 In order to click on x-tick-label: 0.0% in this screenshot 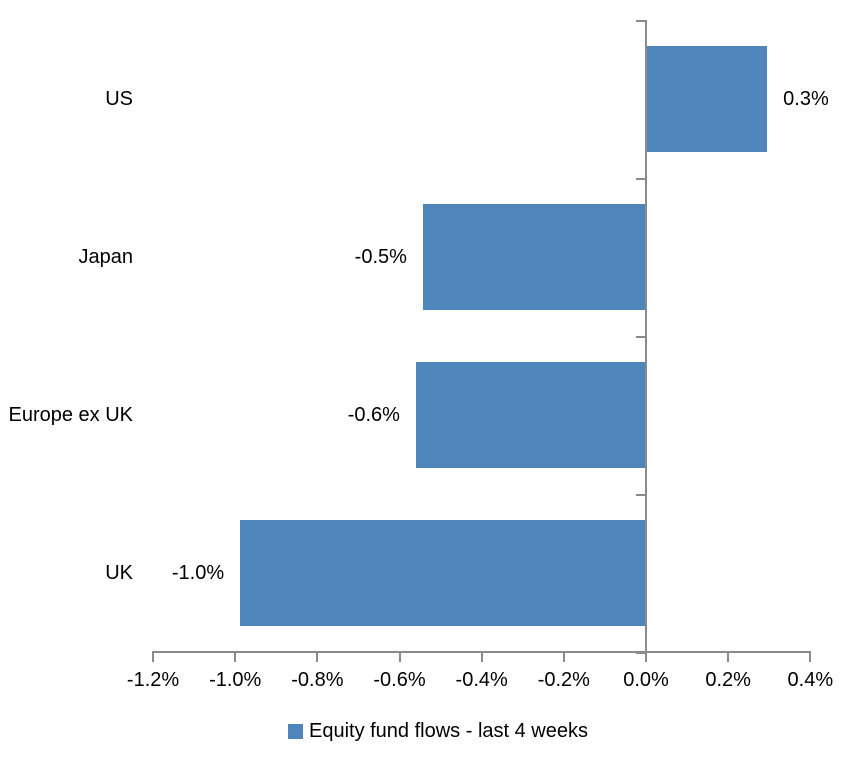, I will do `click(646, 680)`.